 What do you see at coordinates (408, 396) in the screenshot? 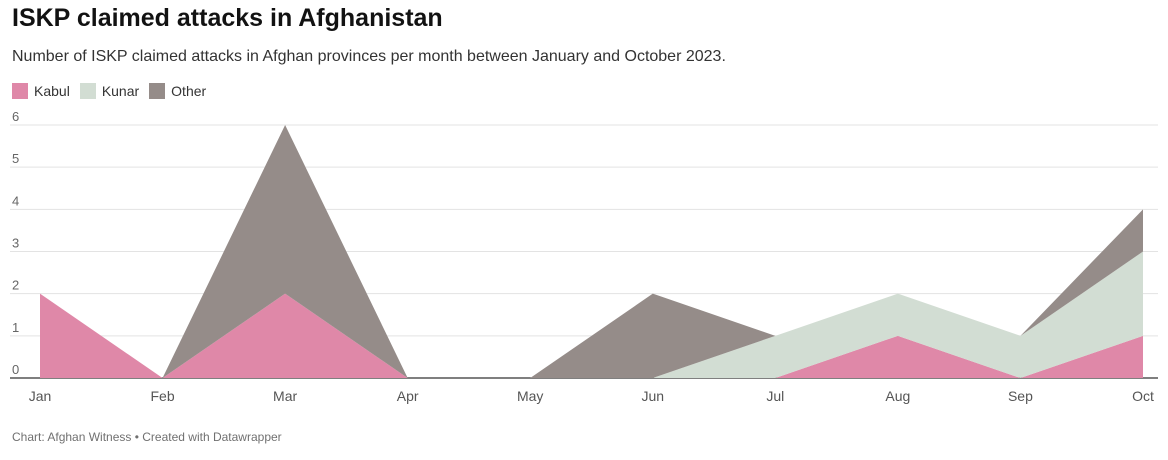
I see `x-tick-label: Apr` at bounding box center [408, 396].